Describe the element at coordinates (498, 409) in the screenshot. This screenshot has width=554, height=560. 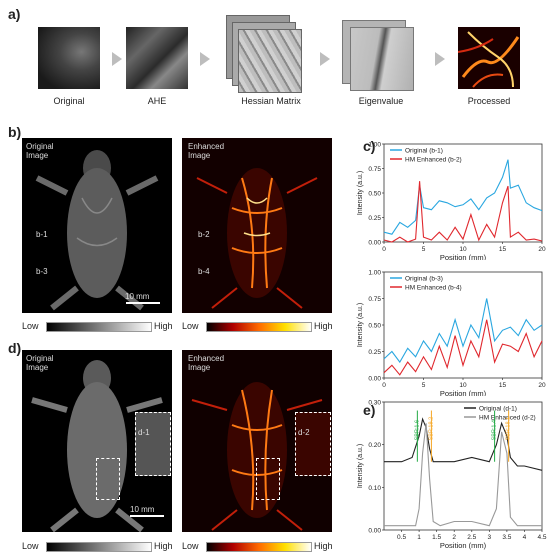
I see `chart-e-legend-label: Original (d-1)` at that location.